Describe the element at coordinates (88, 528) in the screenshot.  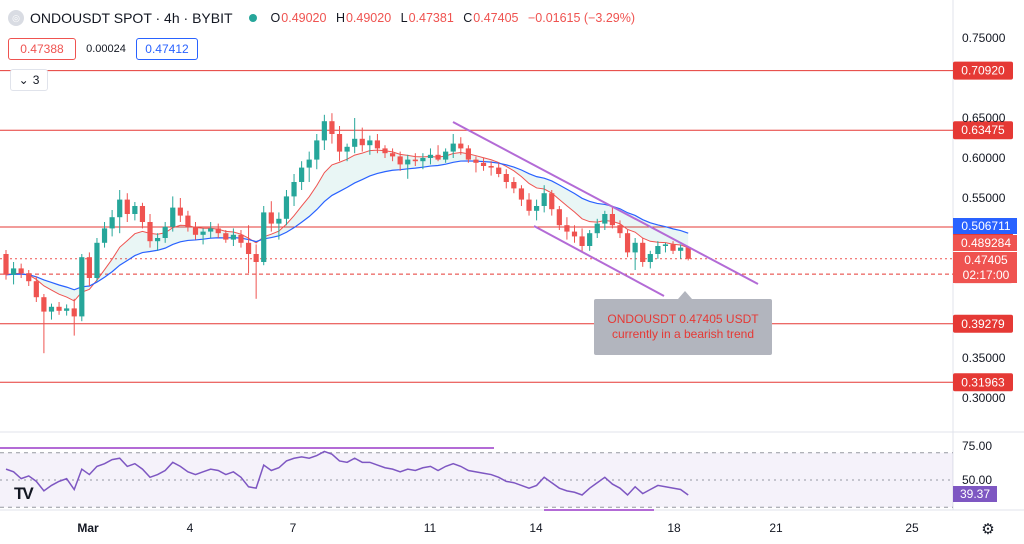
I see `time-tick-label: Mar` at that location.